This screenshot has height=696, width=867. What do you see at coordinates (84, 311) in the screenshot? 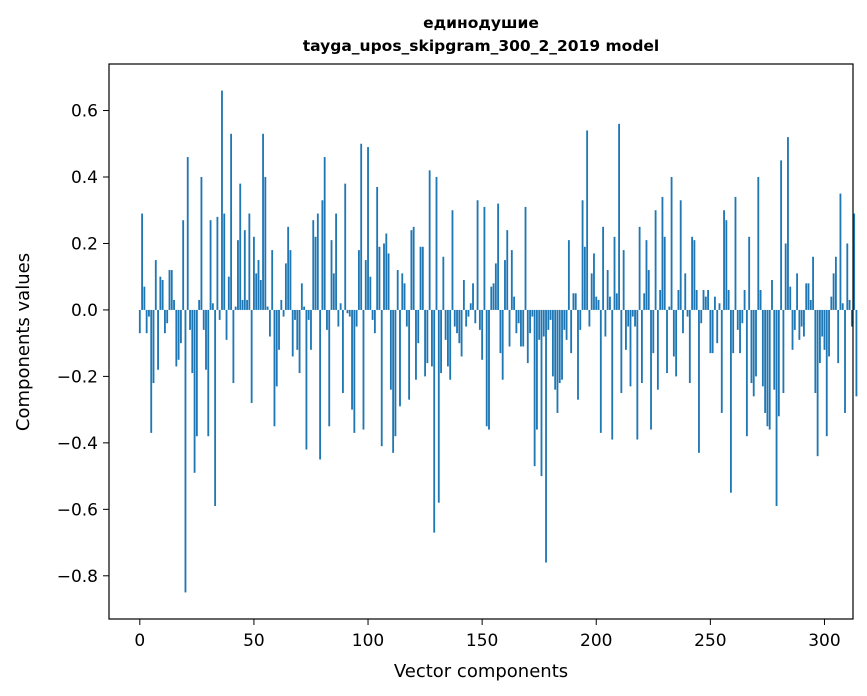
I see `y-tick-label: 0.0` at bounding box center [84, 311].